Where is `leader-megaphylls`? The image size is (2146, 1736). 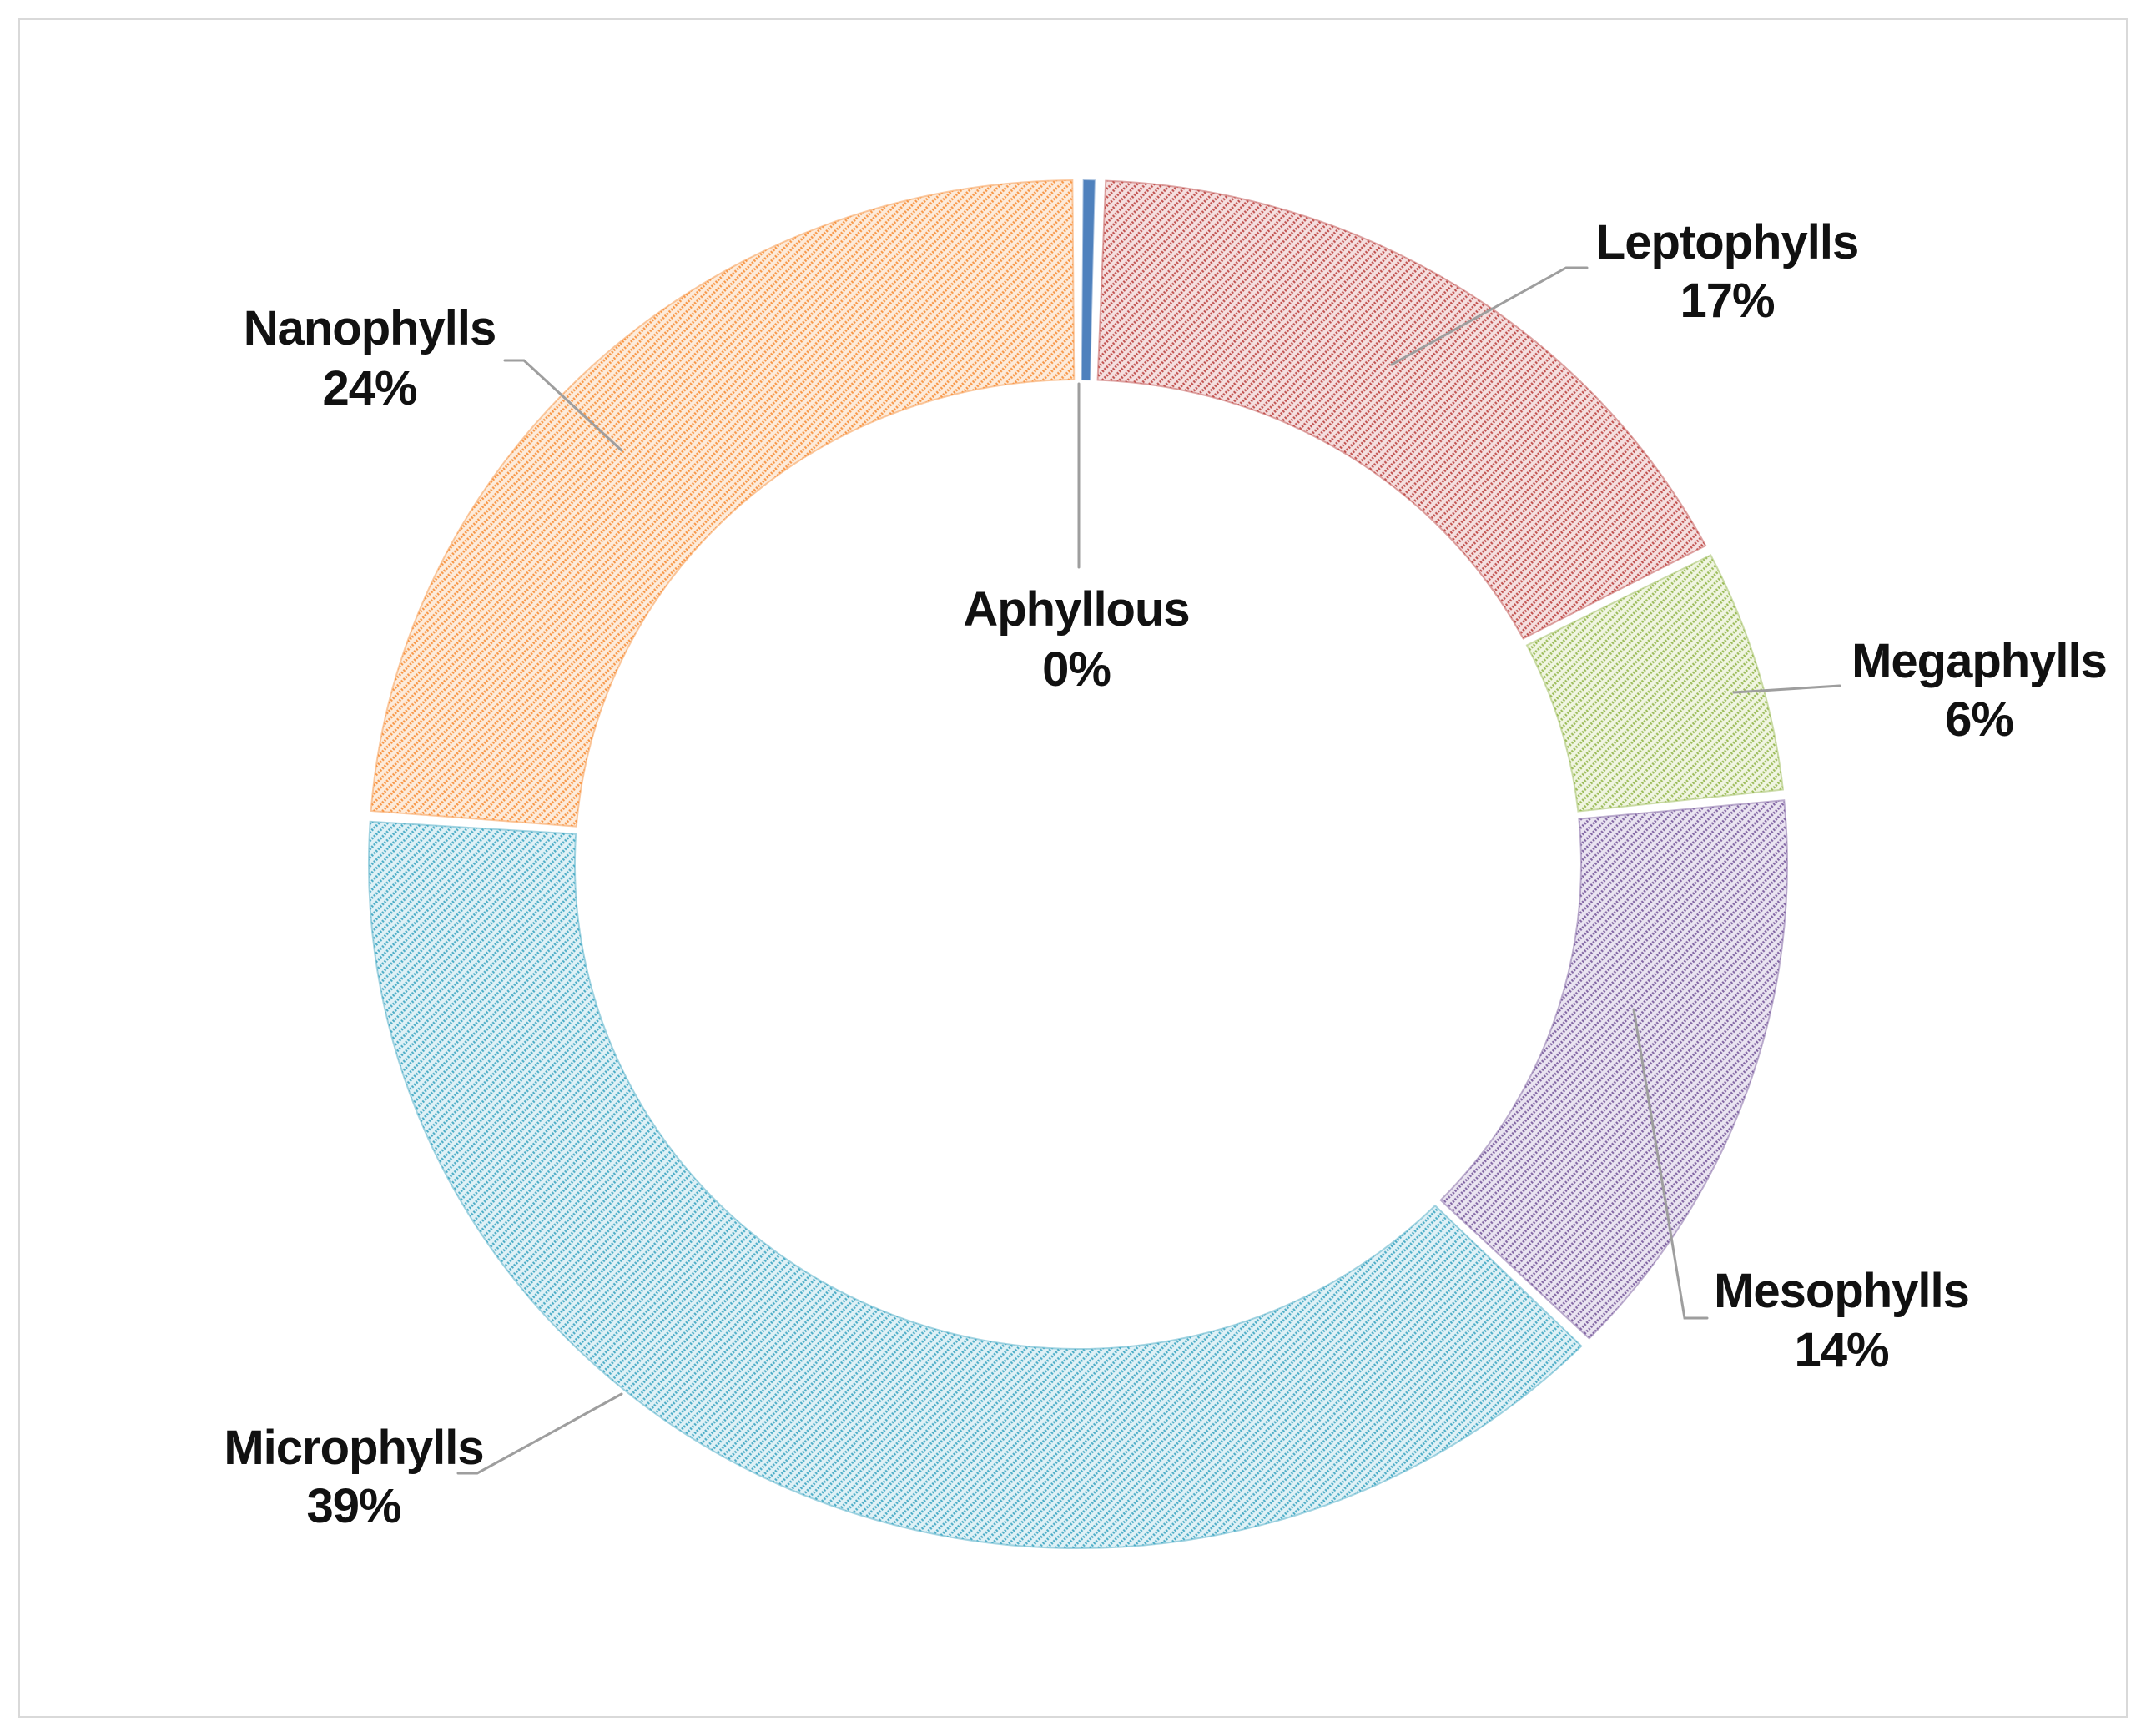 leader-megaphylls is located at coordinates (1786, 689).